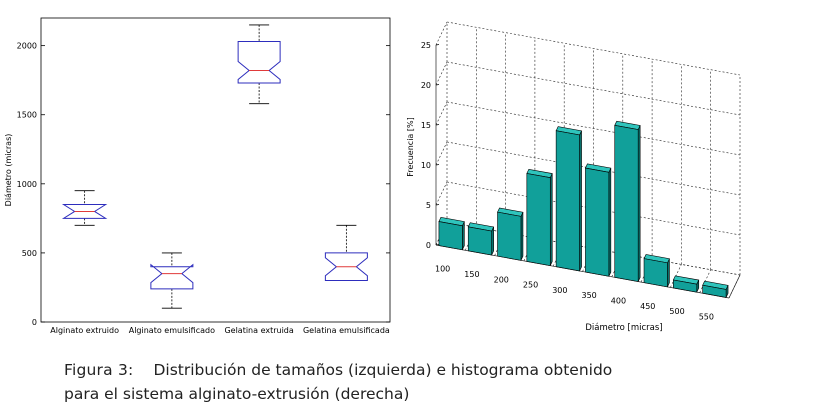 The image size is (826, 417). I want to click on histogram-x-tick-label: 200, so click(501, 279).